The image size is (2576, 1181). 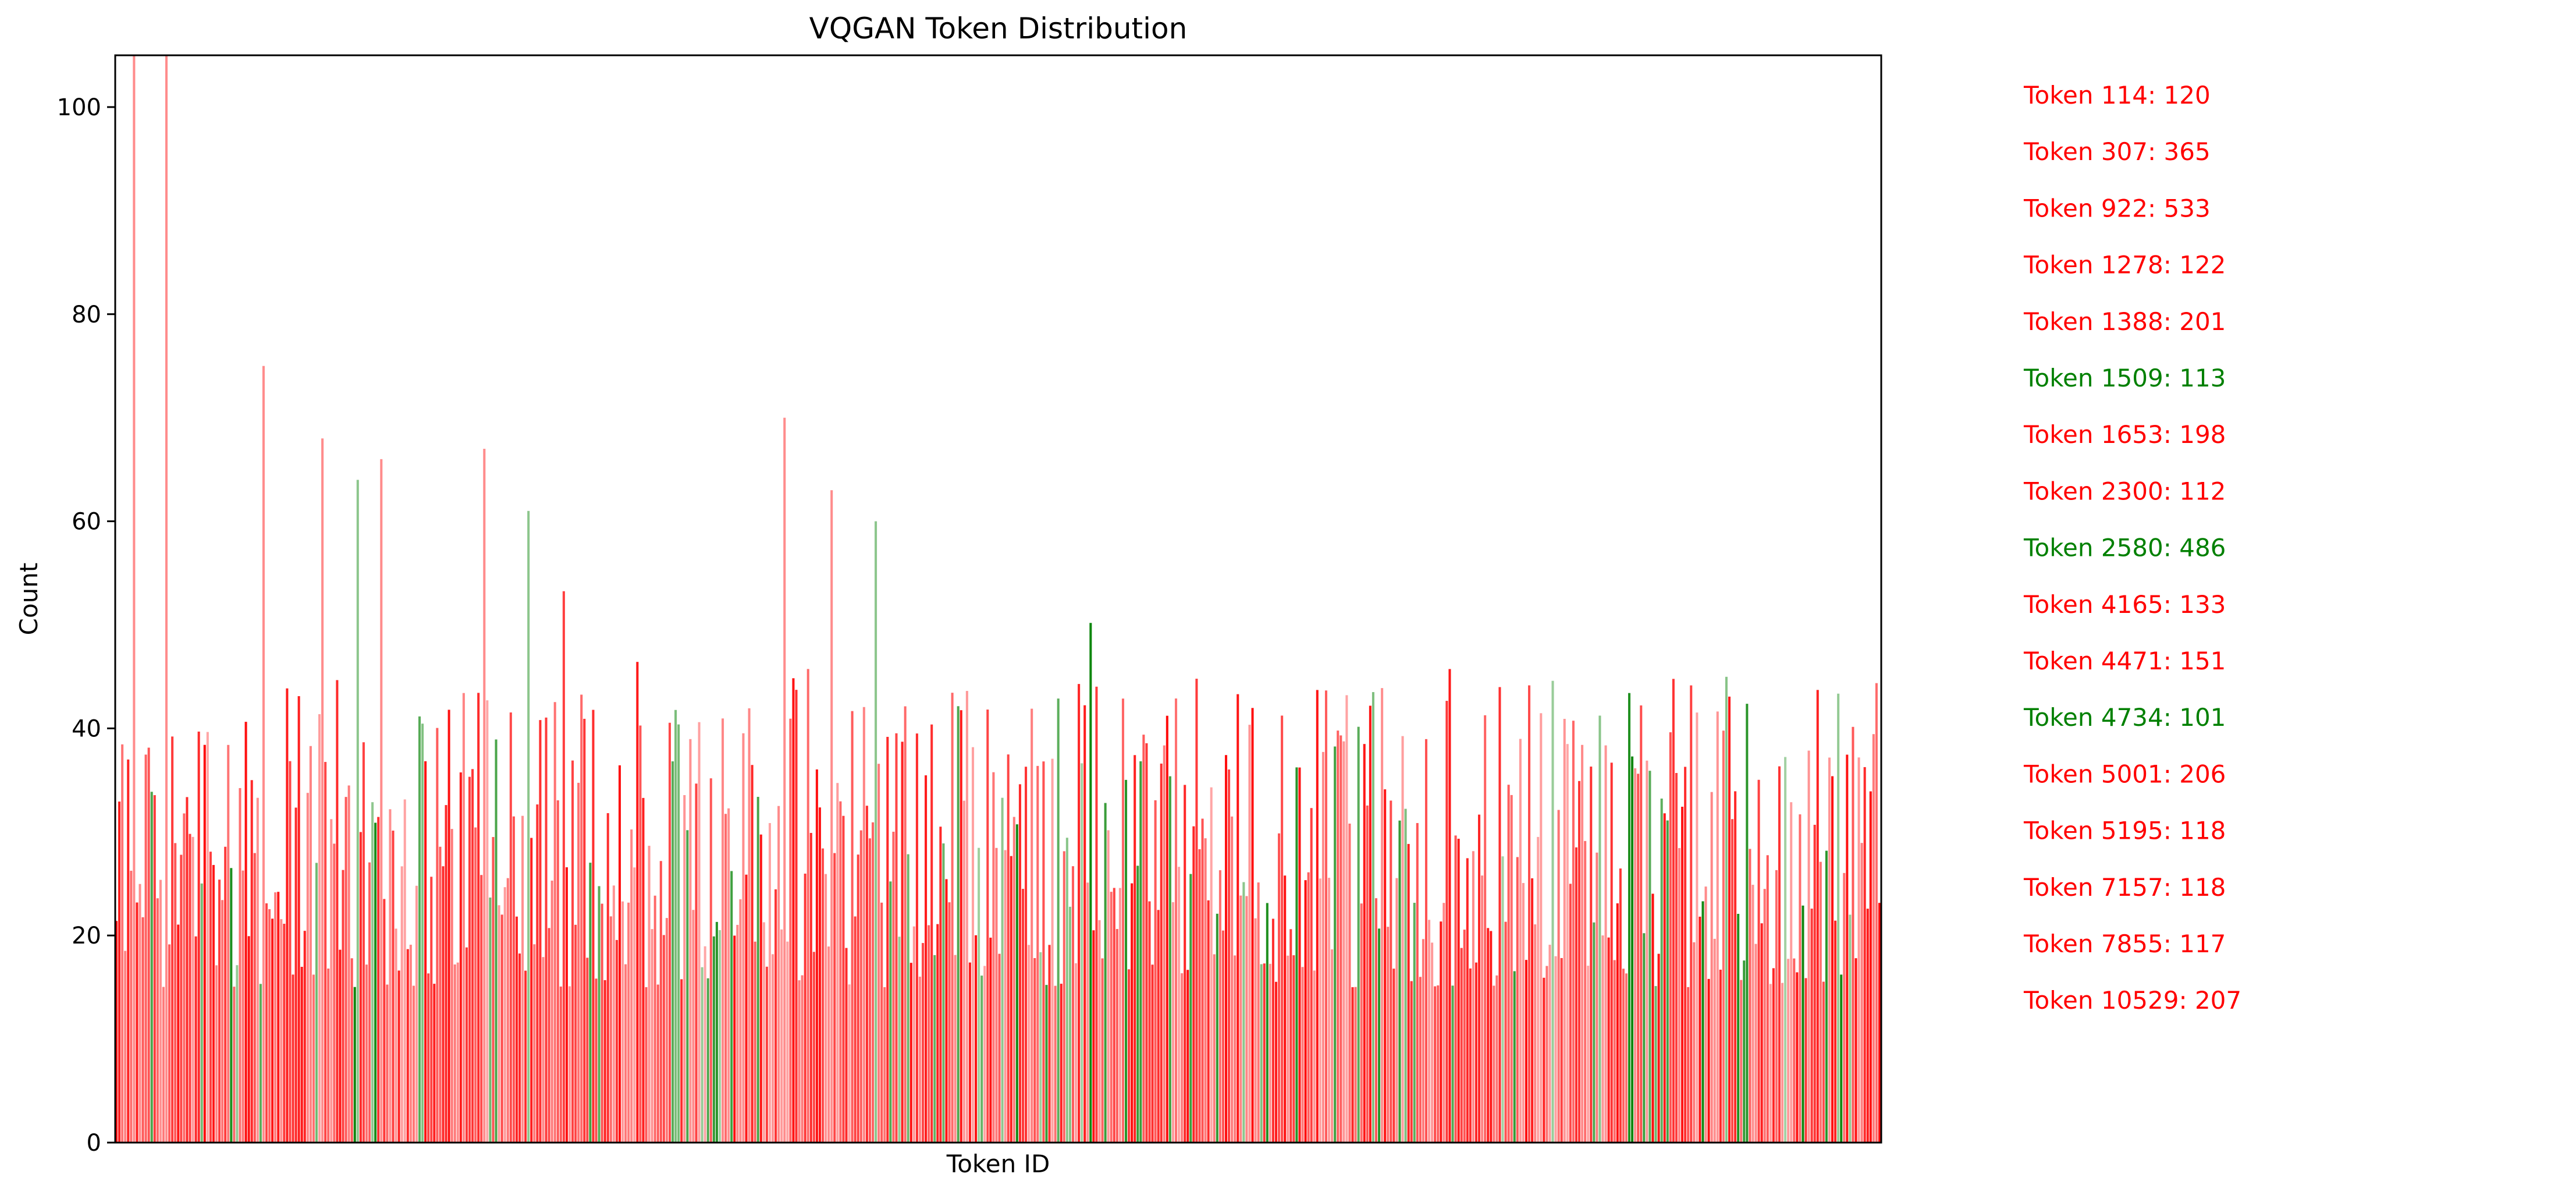 What do you see at coordinates (2124, 548) in the screenshot?
I see `token-annotation: Token 2580: 486` at bounding box center [2124, 548].